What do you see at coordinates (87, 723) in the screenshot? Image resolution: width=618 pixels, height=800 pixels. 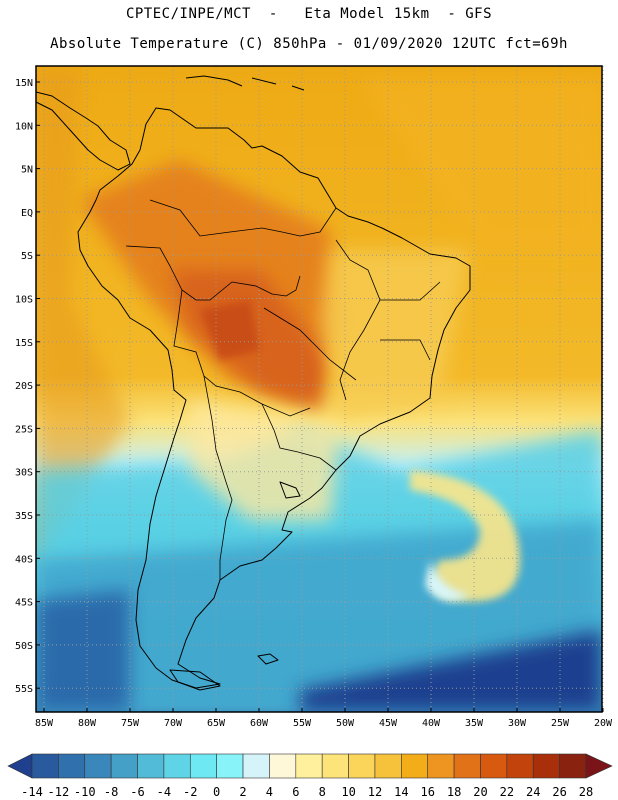 I see `longitude-label: 80W` at bounding box center [87, 723].